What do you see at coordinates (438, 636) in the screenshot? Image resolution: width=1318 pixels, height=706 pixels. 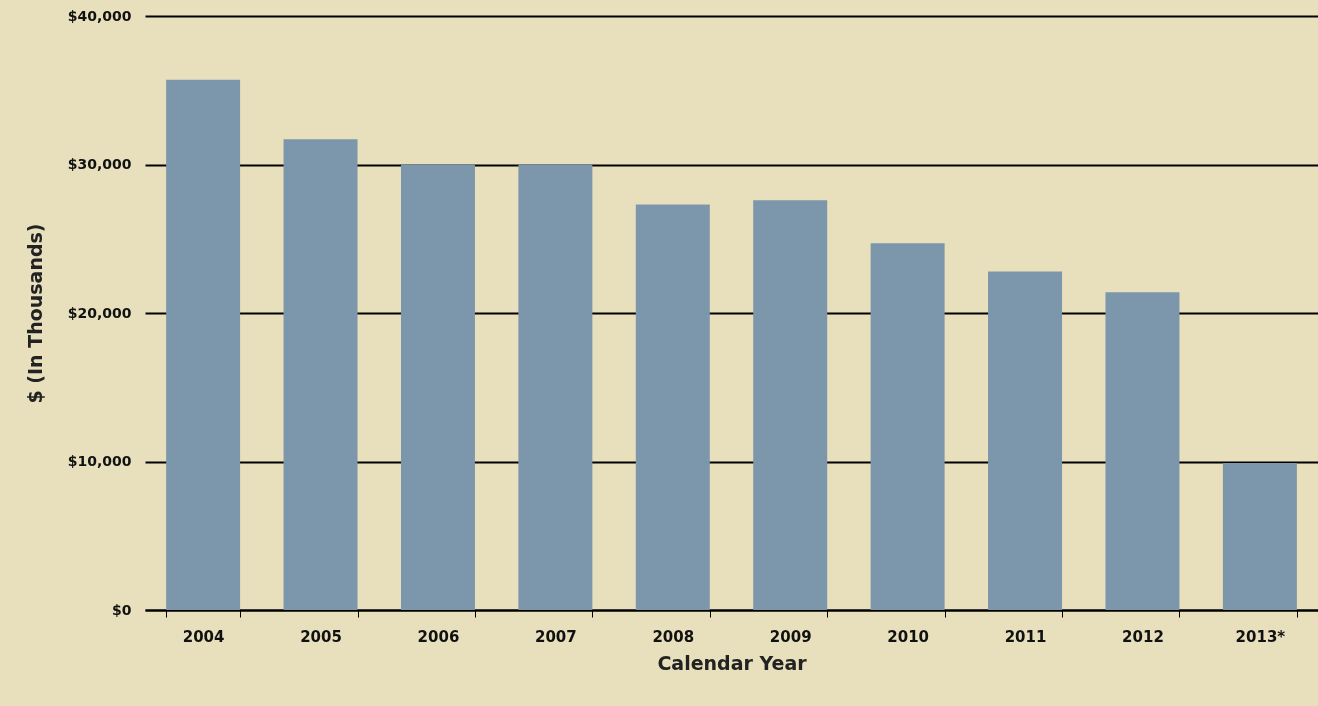 I see `x-tick-label: 2006` at bounding box center [438, 636].